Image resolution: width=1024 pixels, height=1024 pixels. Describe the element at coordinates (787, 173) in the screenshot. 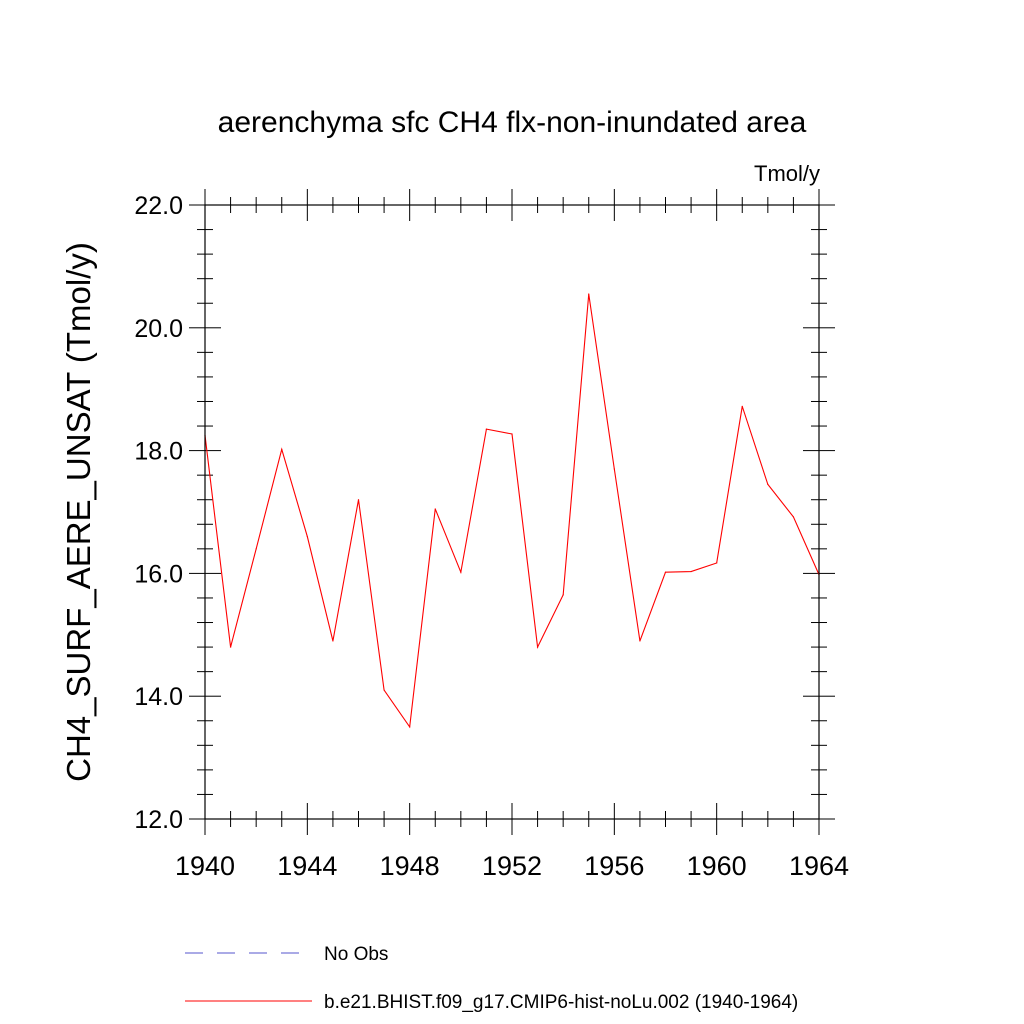

I see `units-label: Tmol/y` at that location.